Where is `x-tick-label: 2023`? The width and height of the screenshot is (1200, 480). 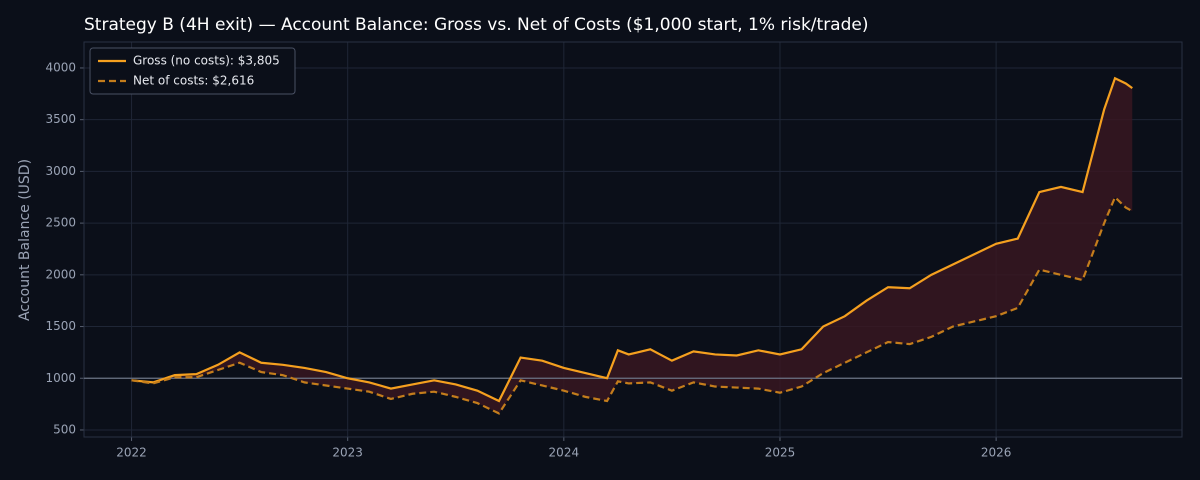
x-tick-label: 2023 is located at coordinates (347, 453).